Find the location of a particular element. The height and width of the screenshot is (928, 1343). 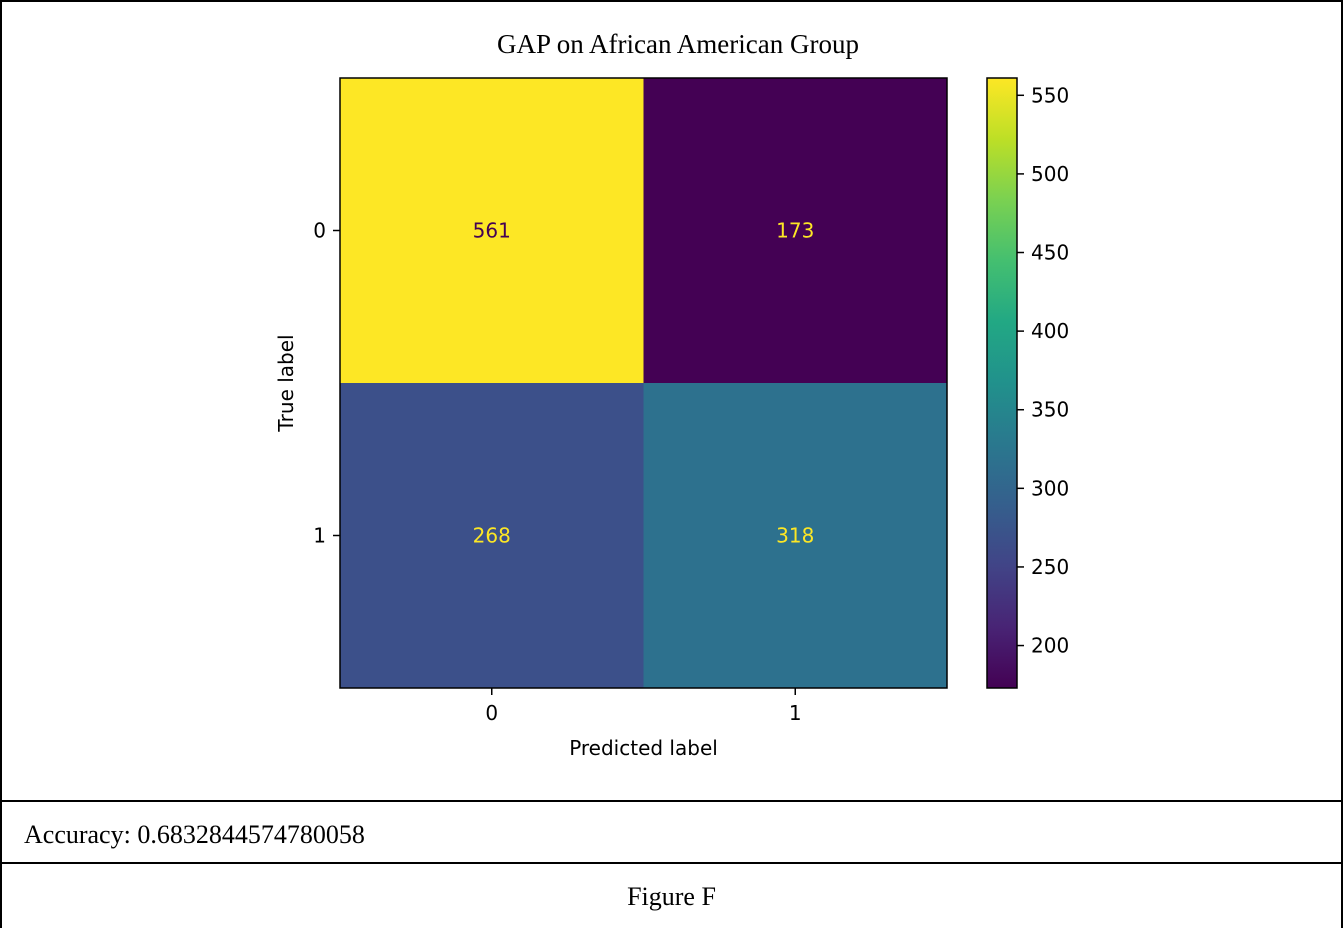

colorbar-ticks: 200 250 300 350 400 450 500 550 is located at coordinates (1043, 370).